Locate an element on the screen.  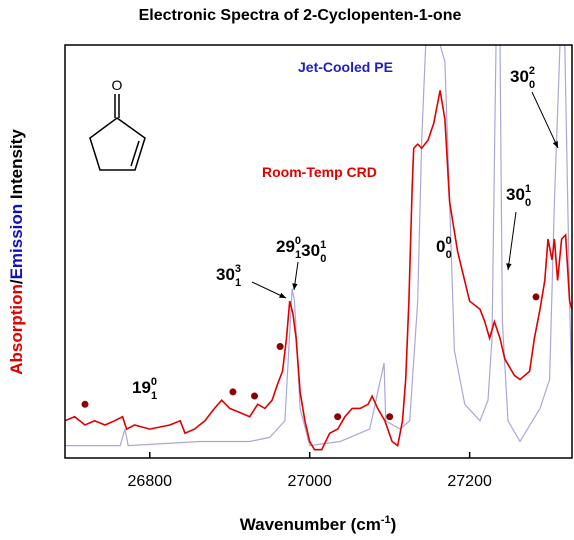
series-label: Room-Temp CRD is located at coordinates (319, 172).